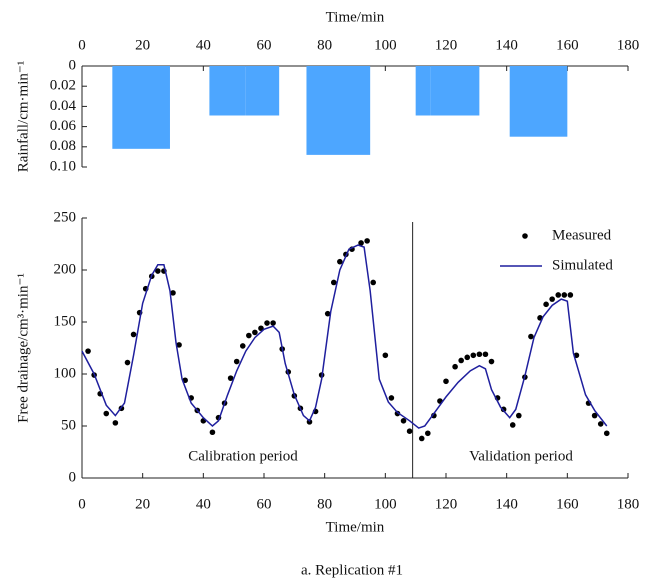 The image size is (662, 584). What do you see at coordinates (68, 425) in the screenshot?
I see `y-tick-label: 50` at bounding box center [68, 425].